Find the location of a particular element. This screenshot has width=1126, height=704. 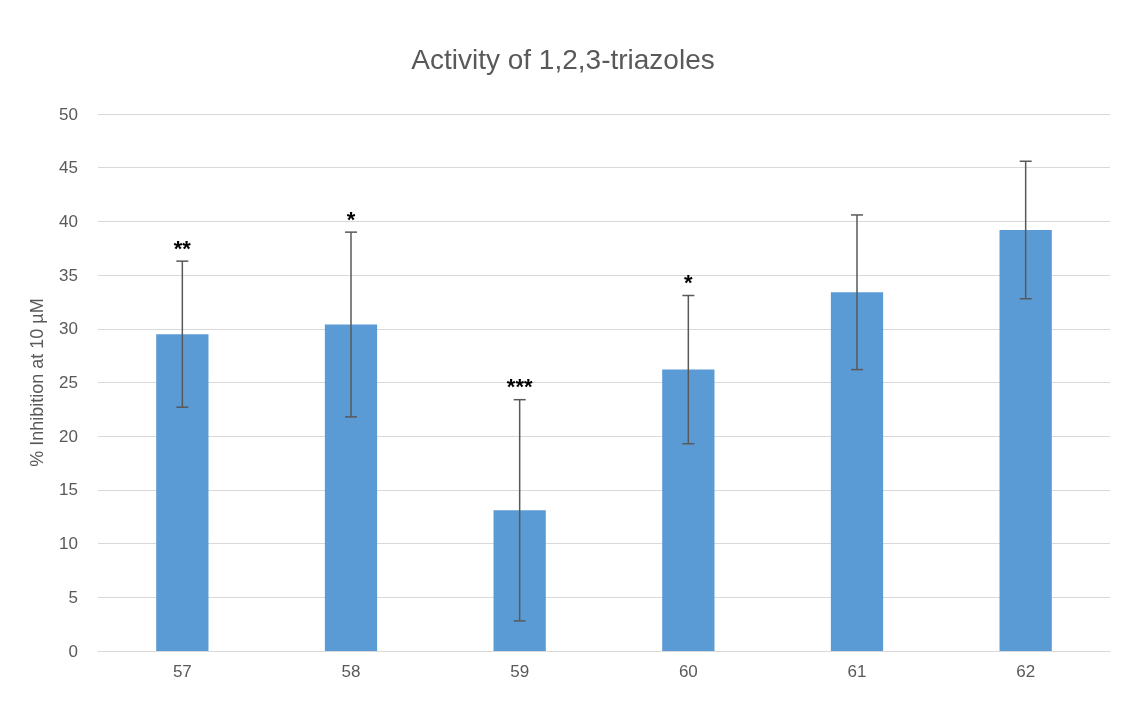

y-tick-label: 15 is located at coordinates (68, 490).